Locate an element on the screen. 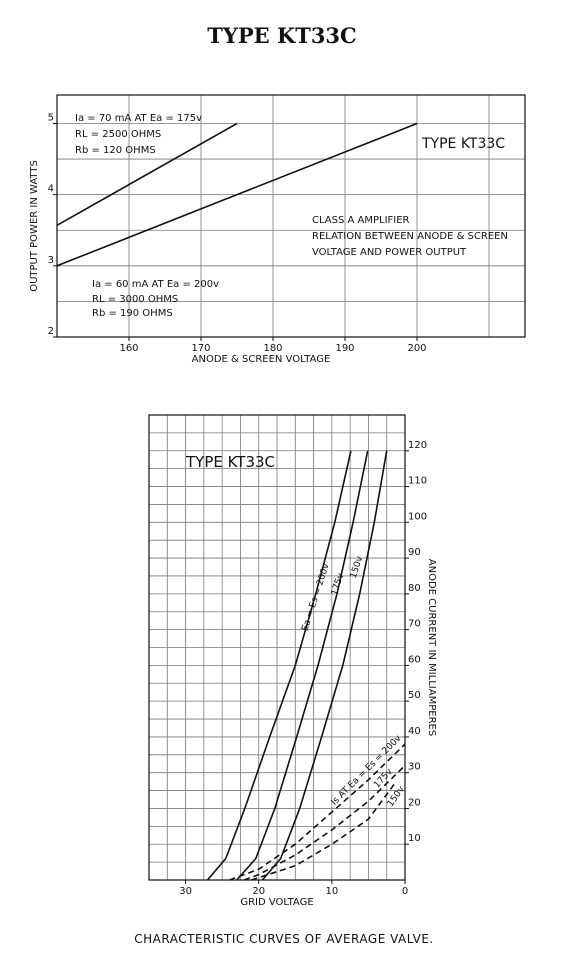 This screenshot has height=978, width=584. x-tick-label: 180 is located at coordinates (272, 348).